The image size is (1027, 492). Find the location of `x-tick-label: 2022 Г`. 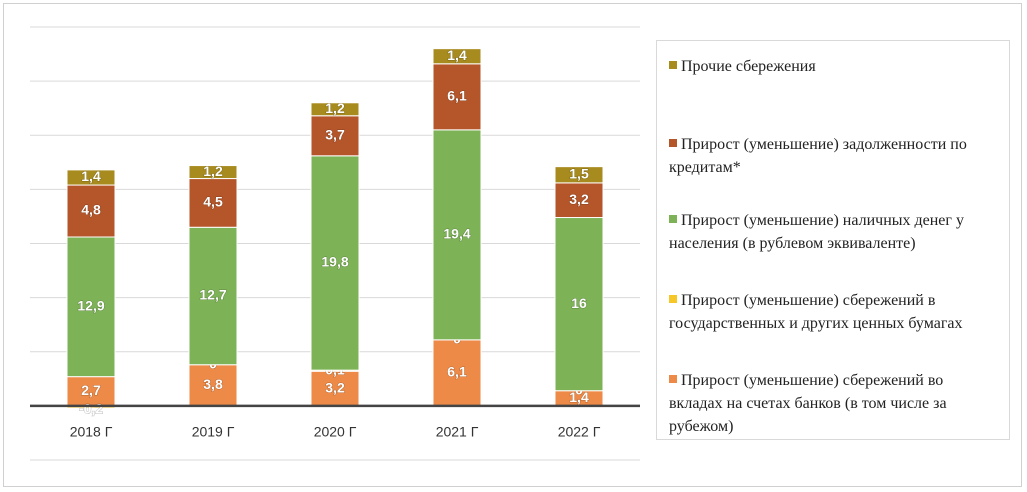

x-tick-label: 2022 Г is located at coordinates (579, 432).